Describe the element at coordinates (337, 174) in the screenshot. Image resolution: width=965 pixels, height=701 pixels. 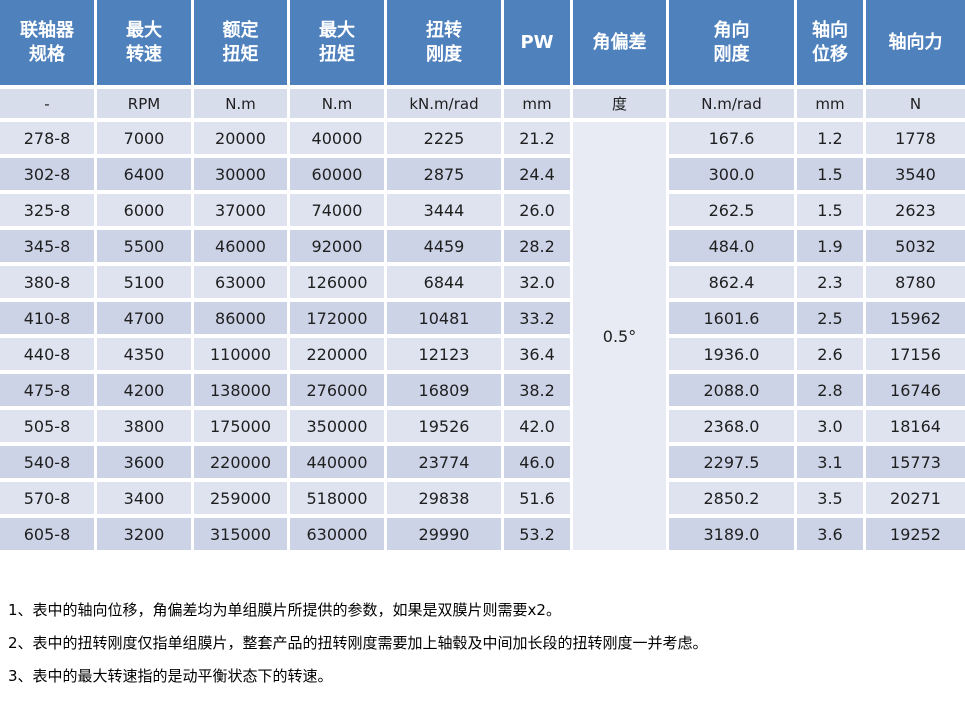
I see `data-cell: 60000` at that location.